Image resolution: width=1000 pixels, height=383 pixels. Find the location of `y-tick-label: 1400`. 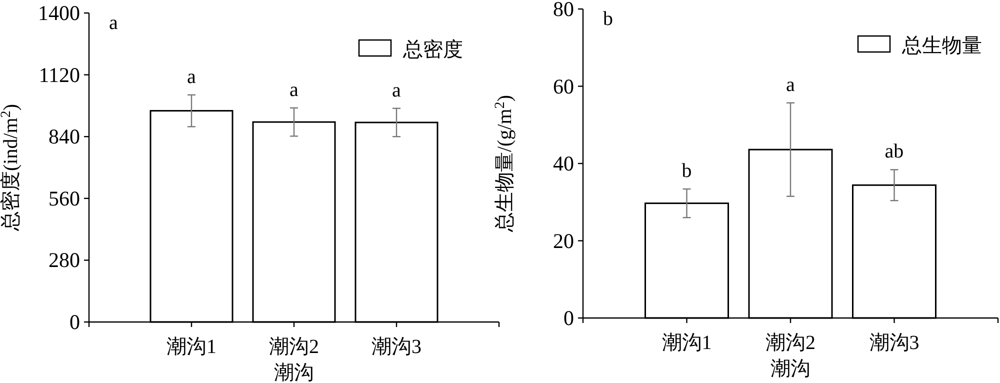

y-tick-label: 1400 is located at coordinates (59, 13).